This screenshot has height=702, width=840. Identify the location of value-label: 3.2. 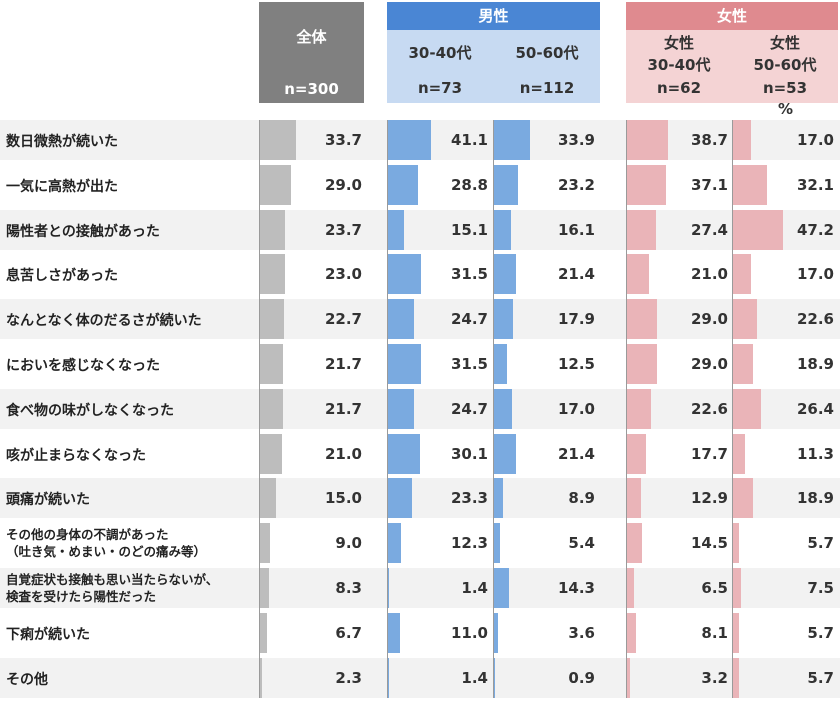
(714, 677).